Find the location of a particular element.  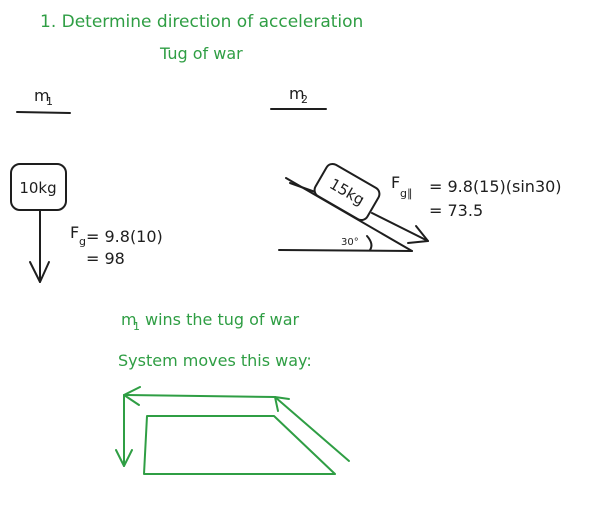

system-direction-arrows is located at coordinates (232, 426).